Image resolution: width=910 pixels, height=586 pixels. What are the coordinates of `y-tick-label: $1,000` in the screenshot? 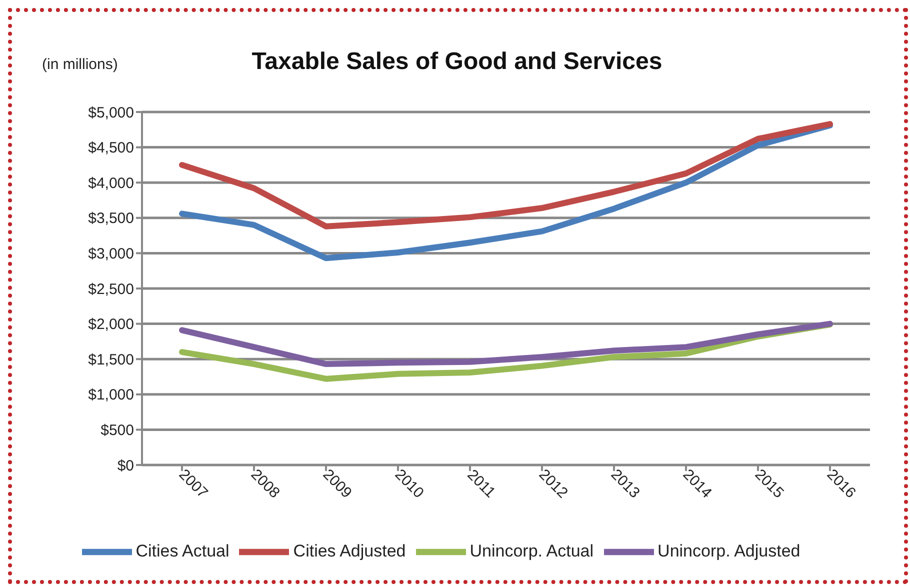 It's located at (111, 395).